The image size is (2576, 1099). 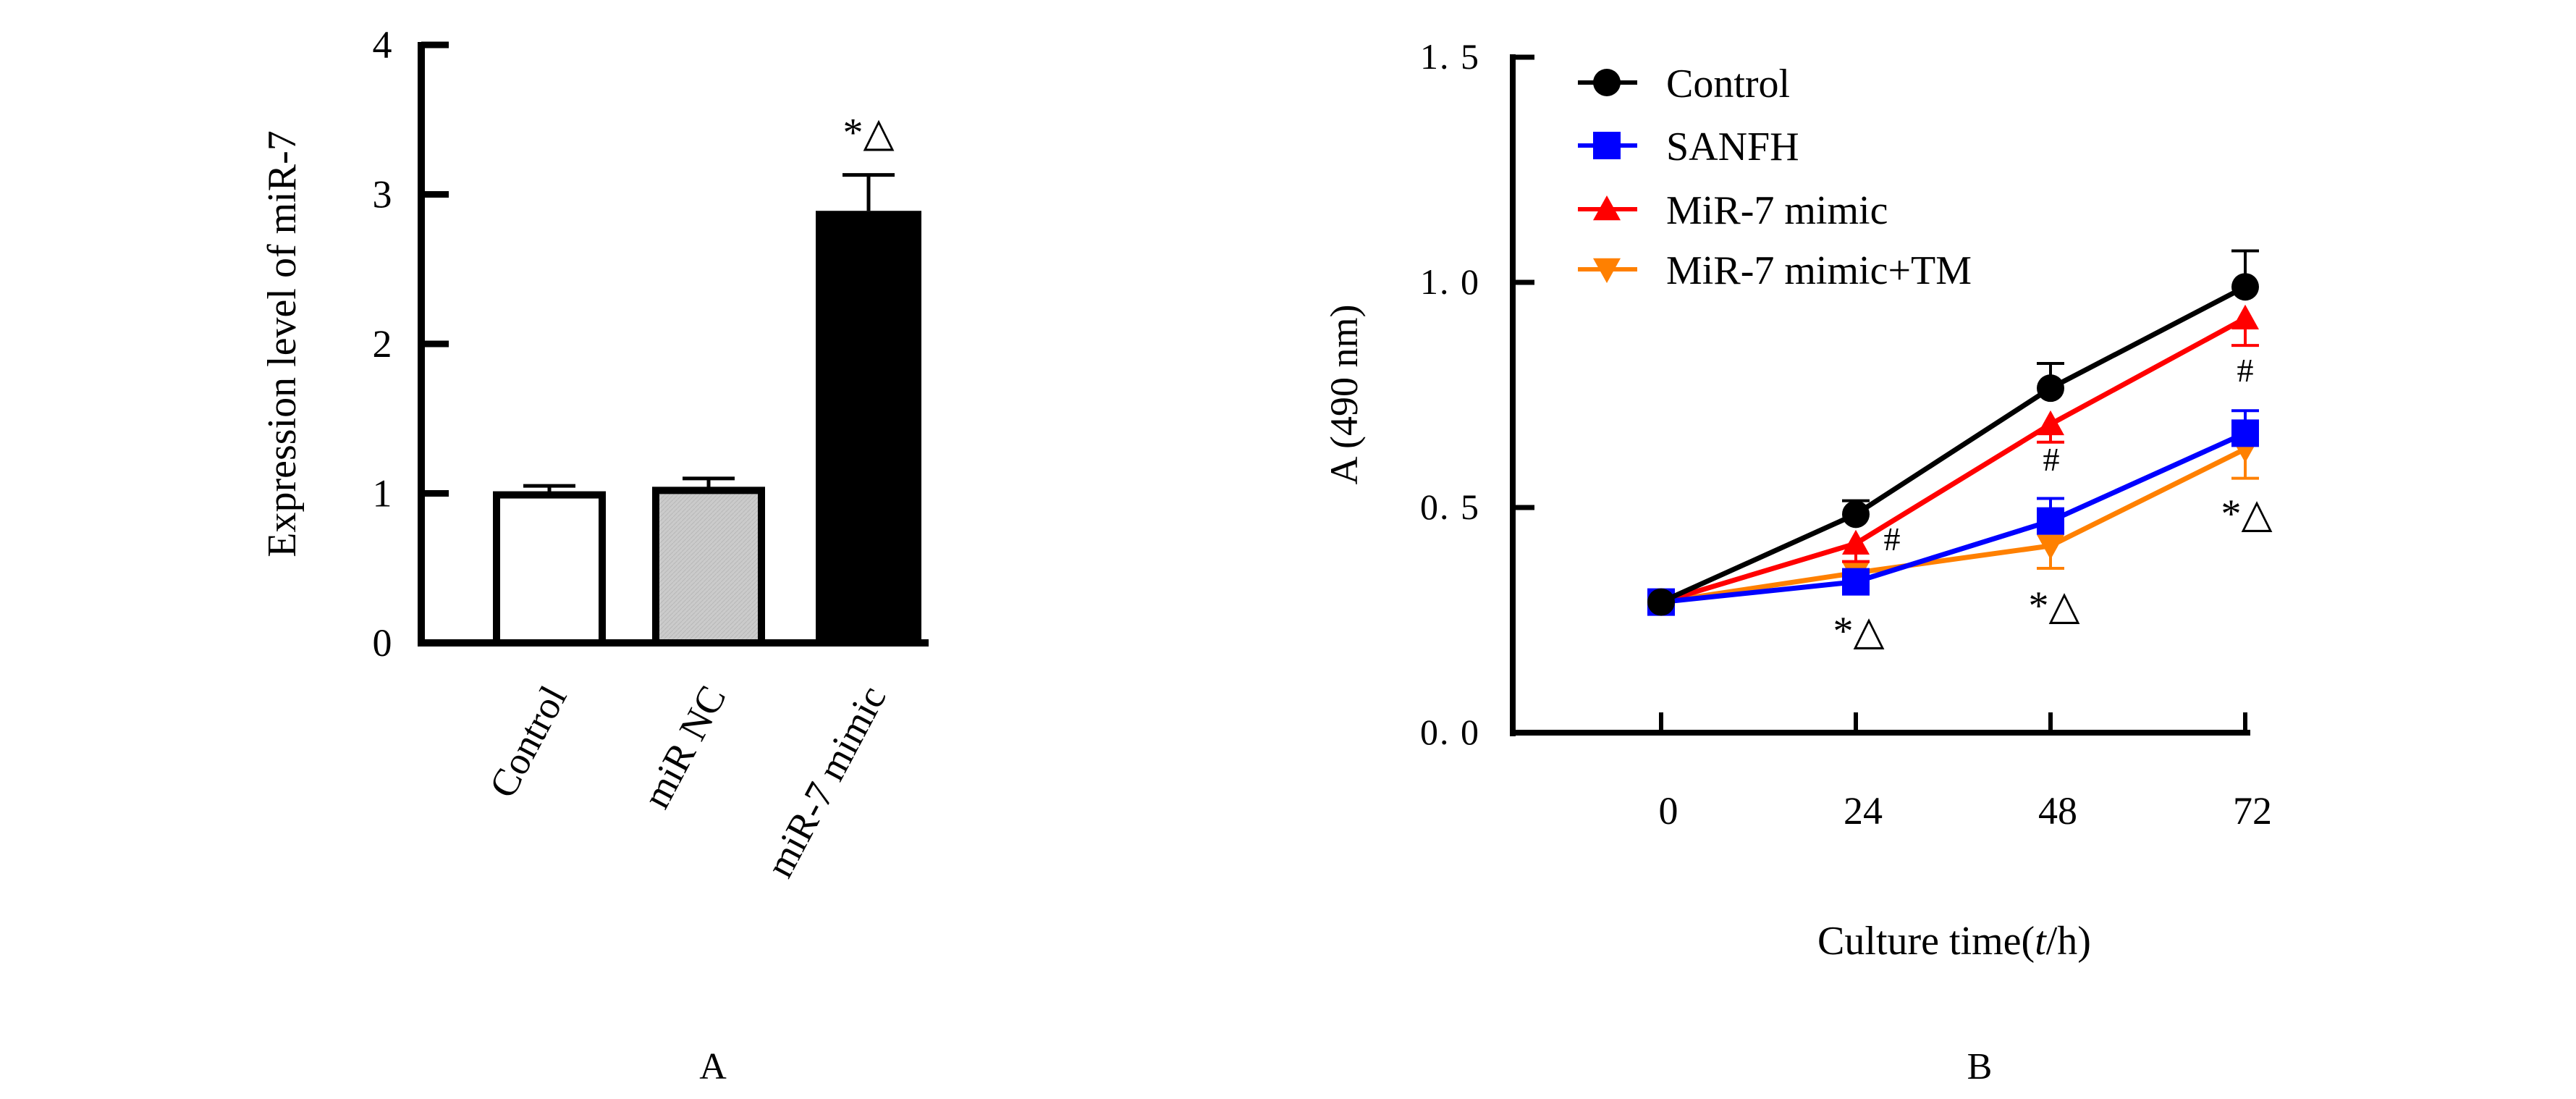 I want to click on panel-a-bars: Control miR NC miR-7 mimic *△, so click(x=701, y=497).